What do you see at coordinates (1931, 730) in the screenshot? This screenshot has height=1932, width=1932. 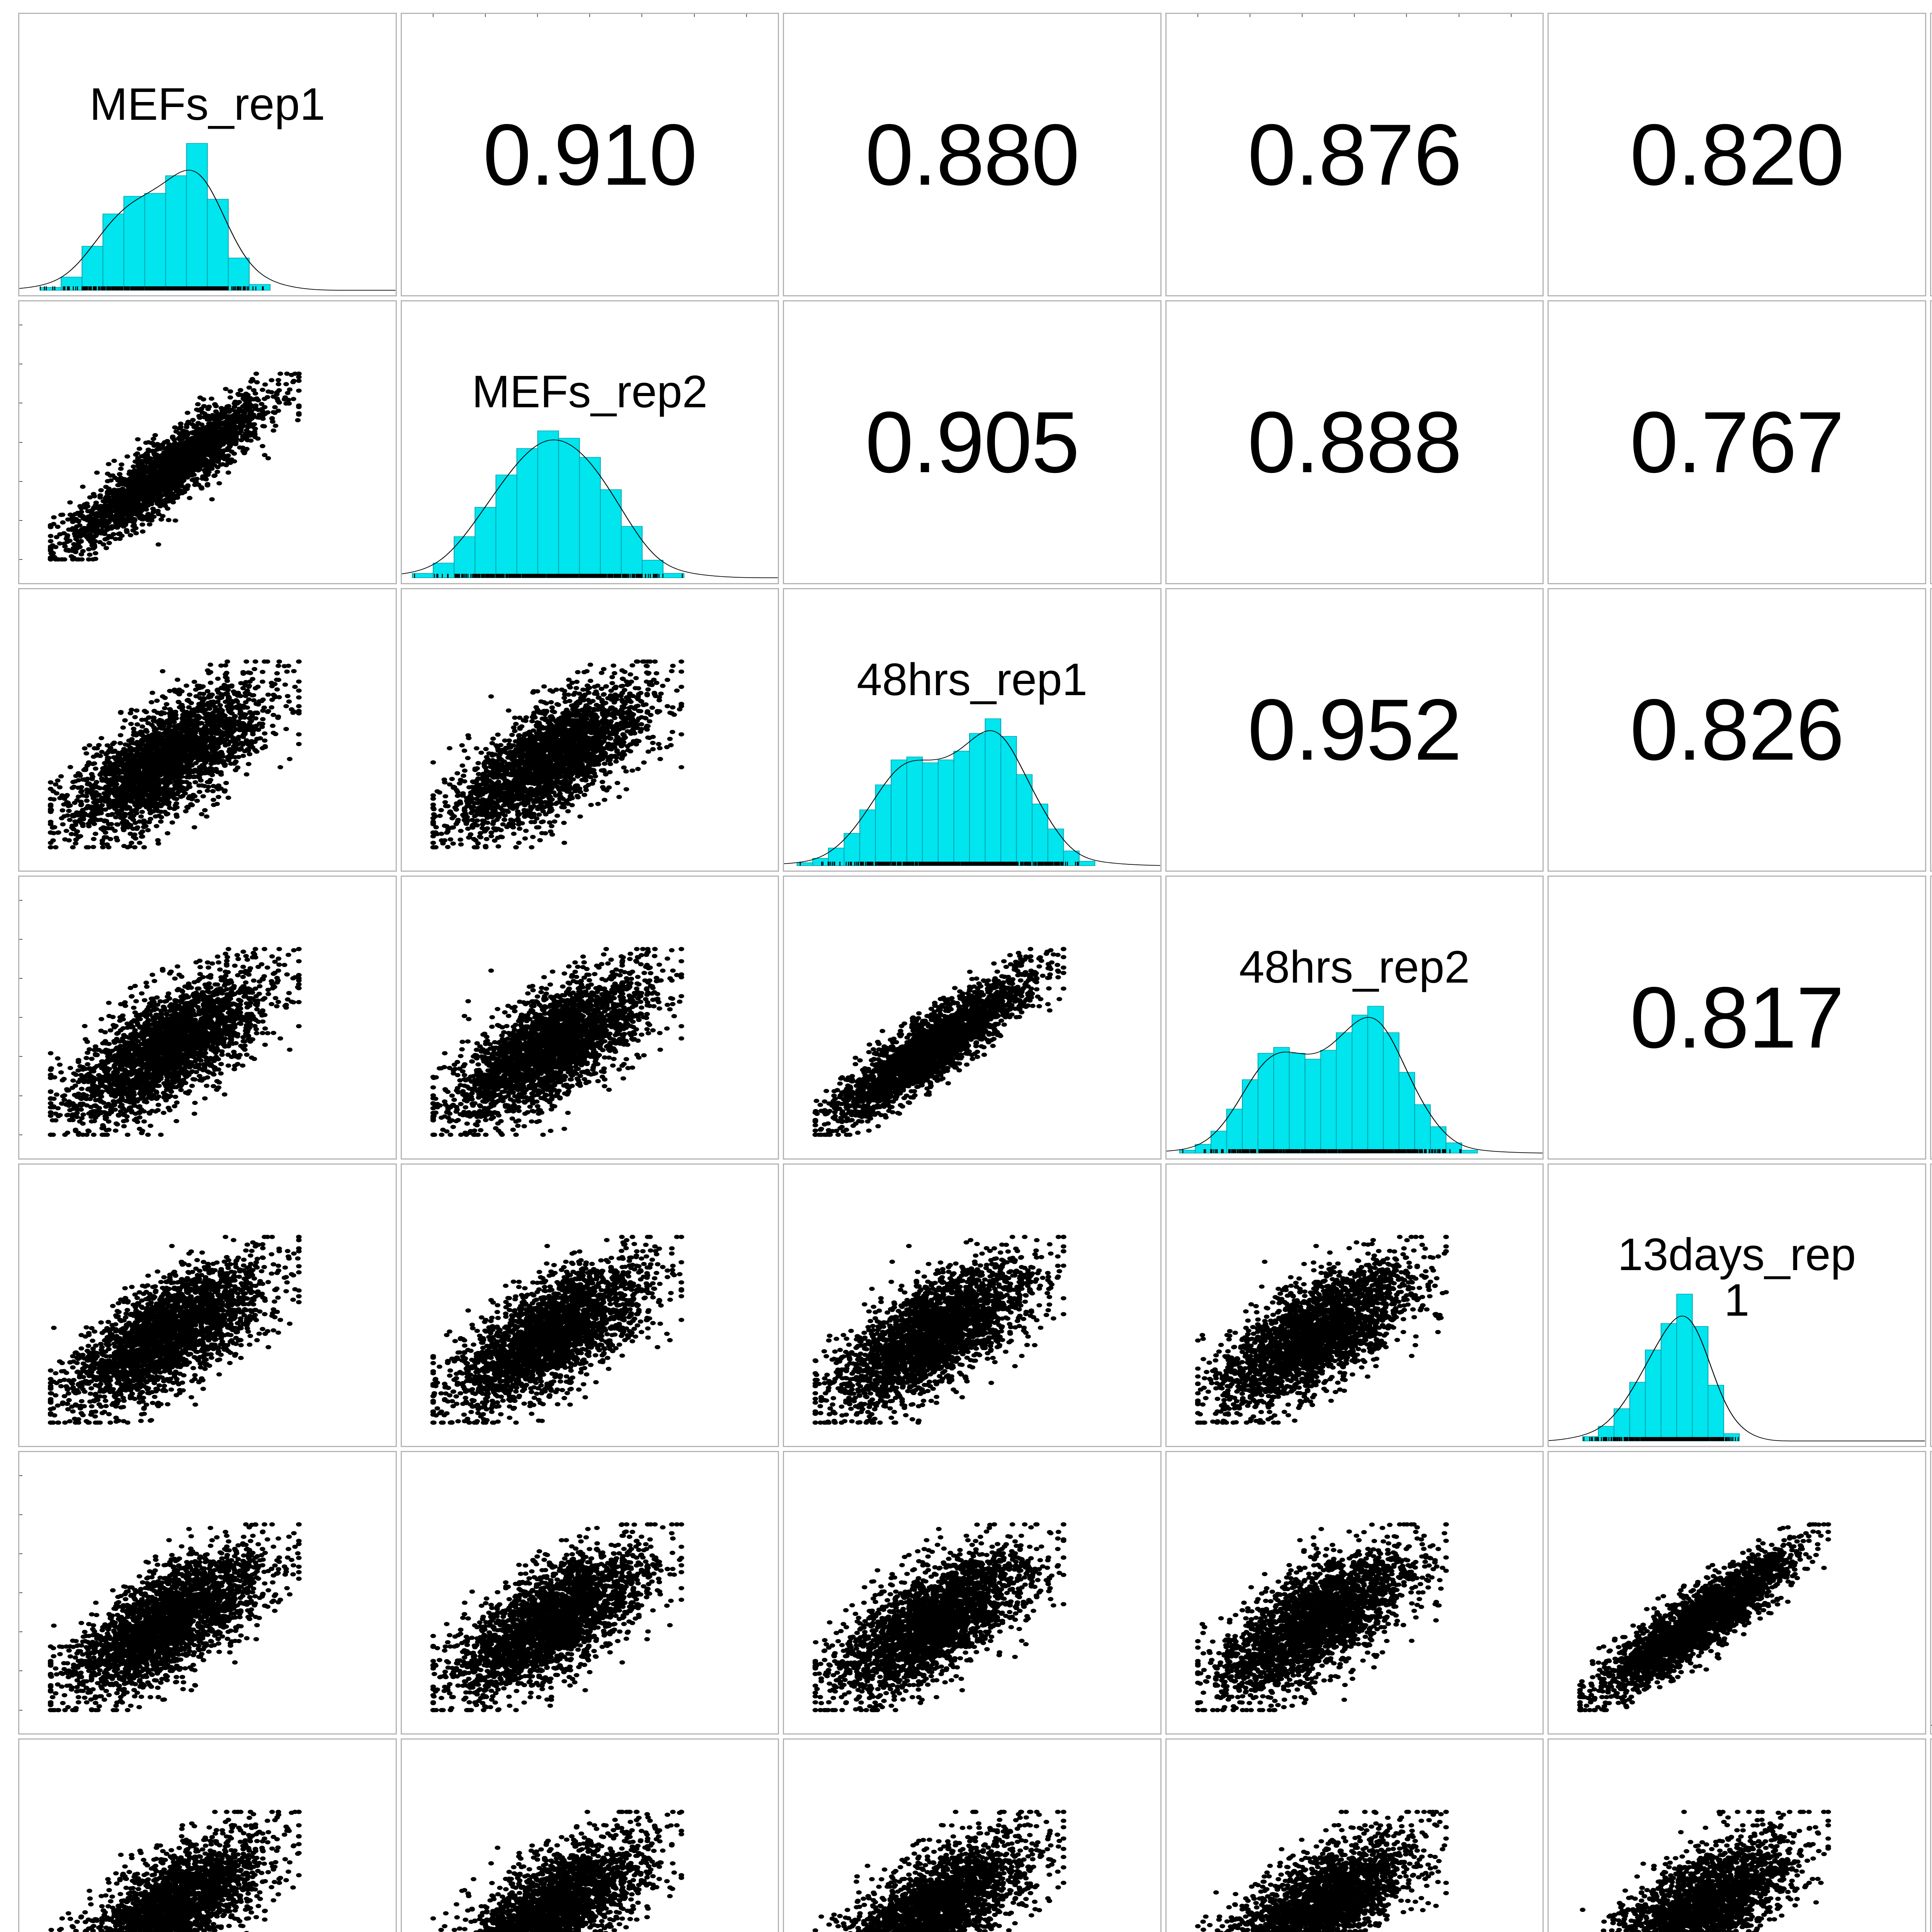 I see `correlation-cell-48hrs_rep1-vs-13days_rep2: 0.817` at bounding box center [1931, 730].